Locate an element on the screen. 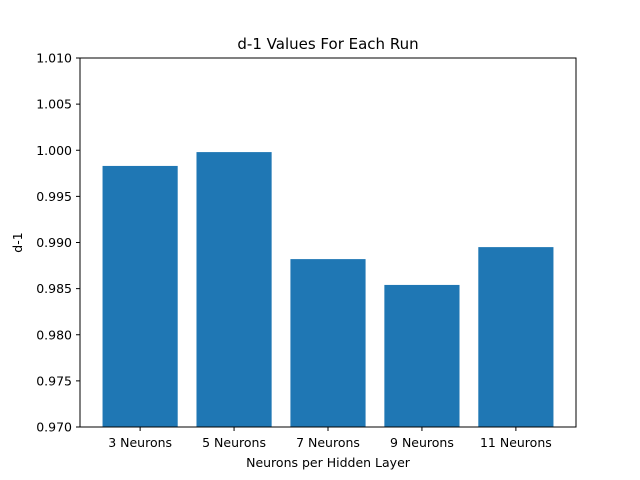 The width and height of the screenshot is (640, 480). y-tick-label: 0.990 is located at coordinates (54, 242).